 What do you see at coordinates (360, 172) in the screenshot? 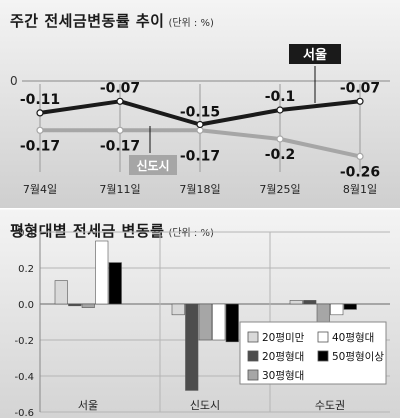
I see `weekly-value-label-1-4: -0.26` at bounding box center [360, 172].